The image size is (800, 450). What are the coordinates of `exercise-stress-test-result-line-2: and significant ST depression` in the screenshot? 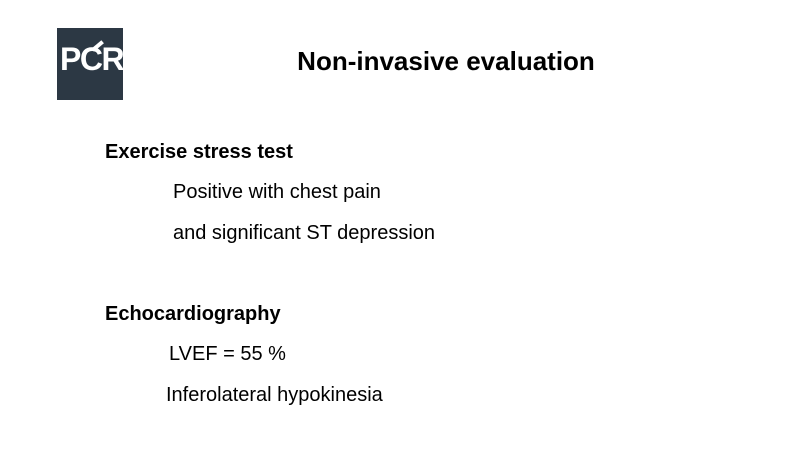 It's located at (304, 233).